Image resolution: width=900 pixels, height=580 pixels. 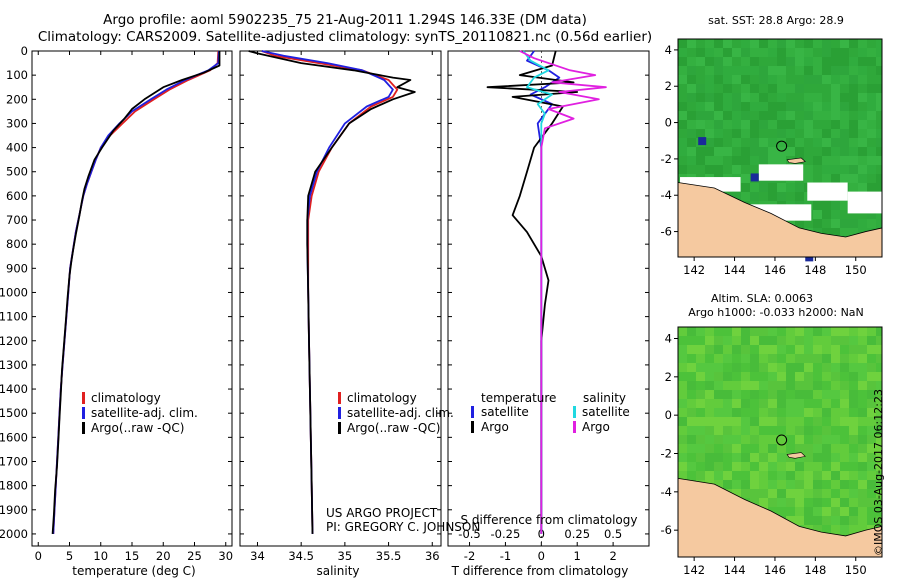 What do you see at coordinates (495, 427) in the screenshot?
I see `legend-t-argo: Argo` at bounding box center [495, 427].